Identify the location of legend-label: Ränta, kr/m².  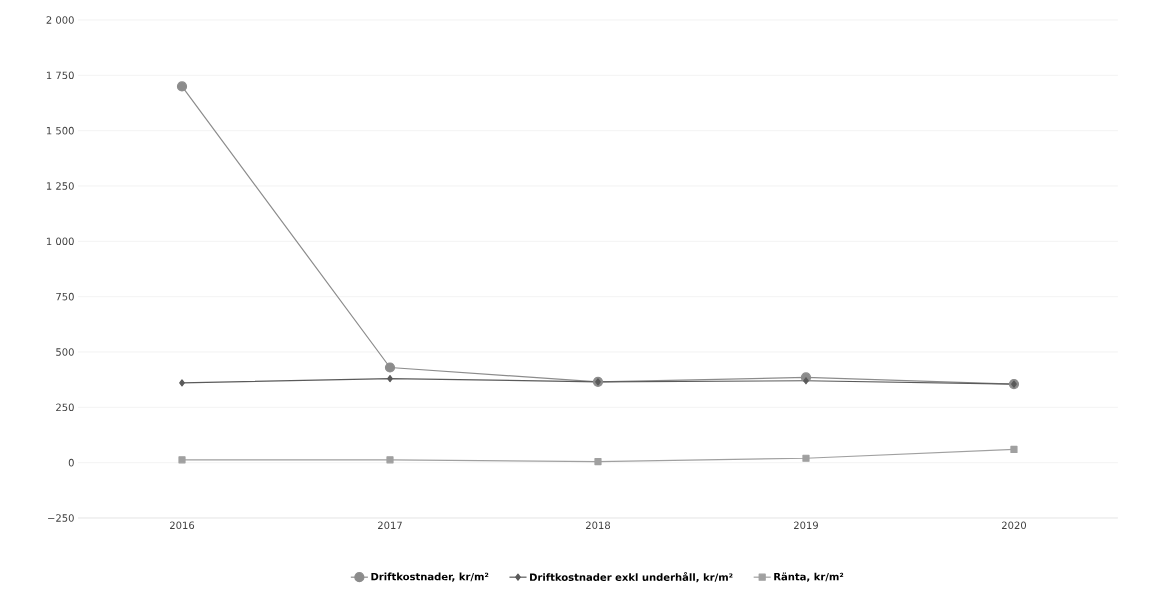
(809, 577).